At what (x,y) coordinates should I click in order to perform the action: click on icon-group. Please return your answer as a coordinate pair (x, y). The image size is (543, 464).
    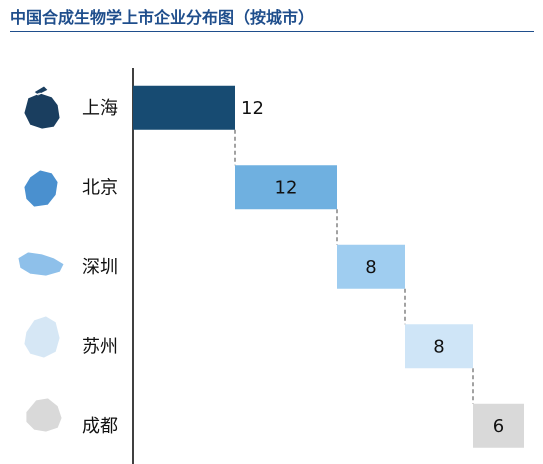
    Looking at the image, I should click on (41, 259).